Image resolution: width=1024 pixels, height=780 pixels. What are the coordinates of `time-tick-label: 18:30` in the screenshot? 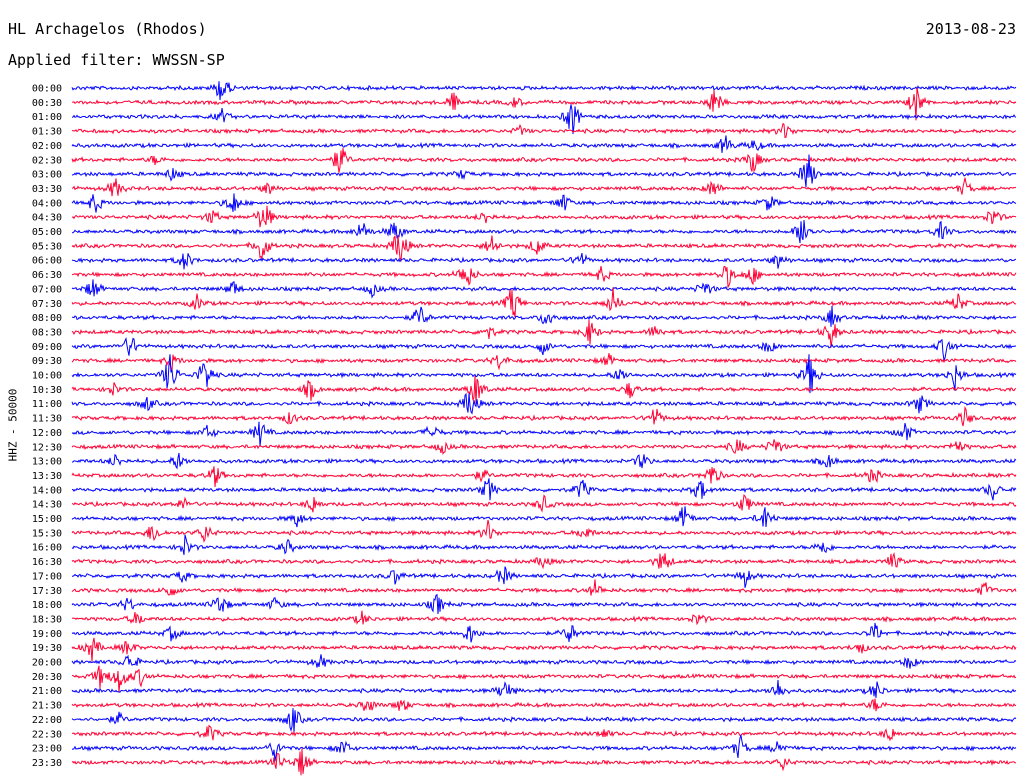 It's located at (47, 619).